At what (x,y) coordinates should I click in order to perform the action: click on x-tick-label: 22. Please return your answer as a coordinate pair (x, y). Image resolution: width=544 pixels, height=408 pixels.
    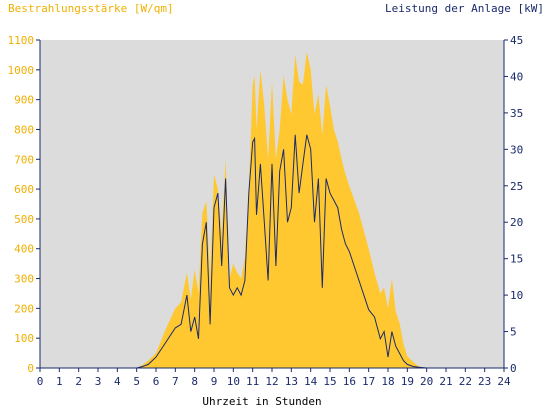
    Looking at the image, I should click on (465, 381).